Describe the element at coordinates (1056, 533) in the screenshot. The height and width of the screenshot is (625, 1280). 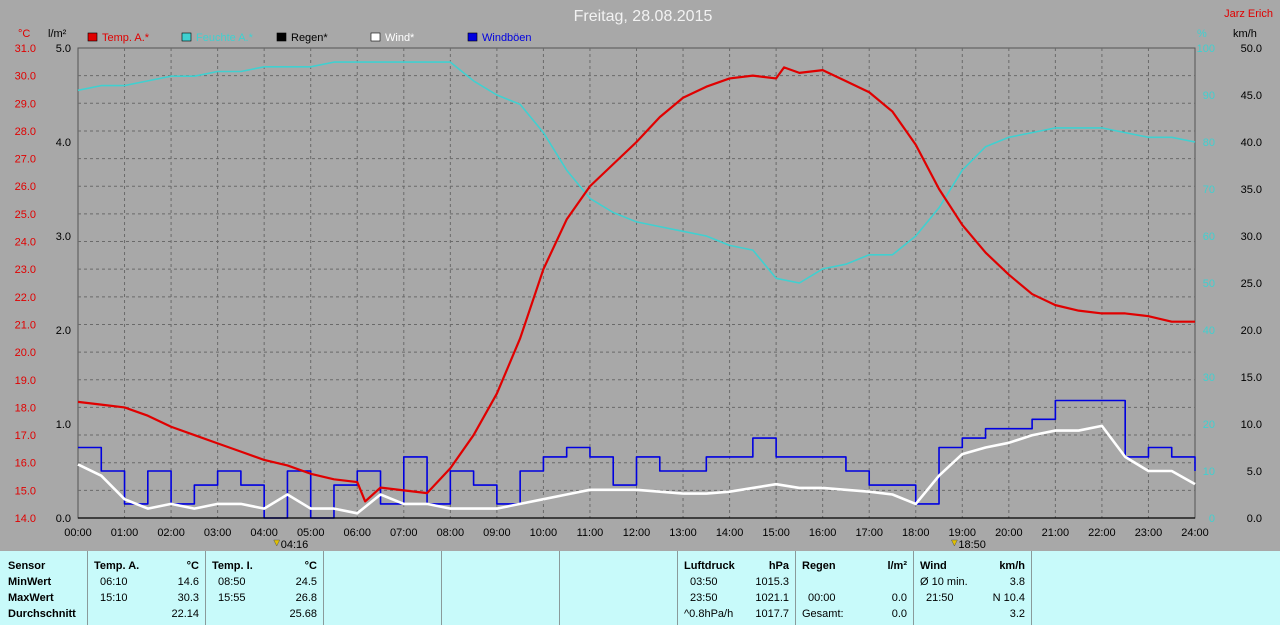
I see `x-tick-label: 21:00` at that location.